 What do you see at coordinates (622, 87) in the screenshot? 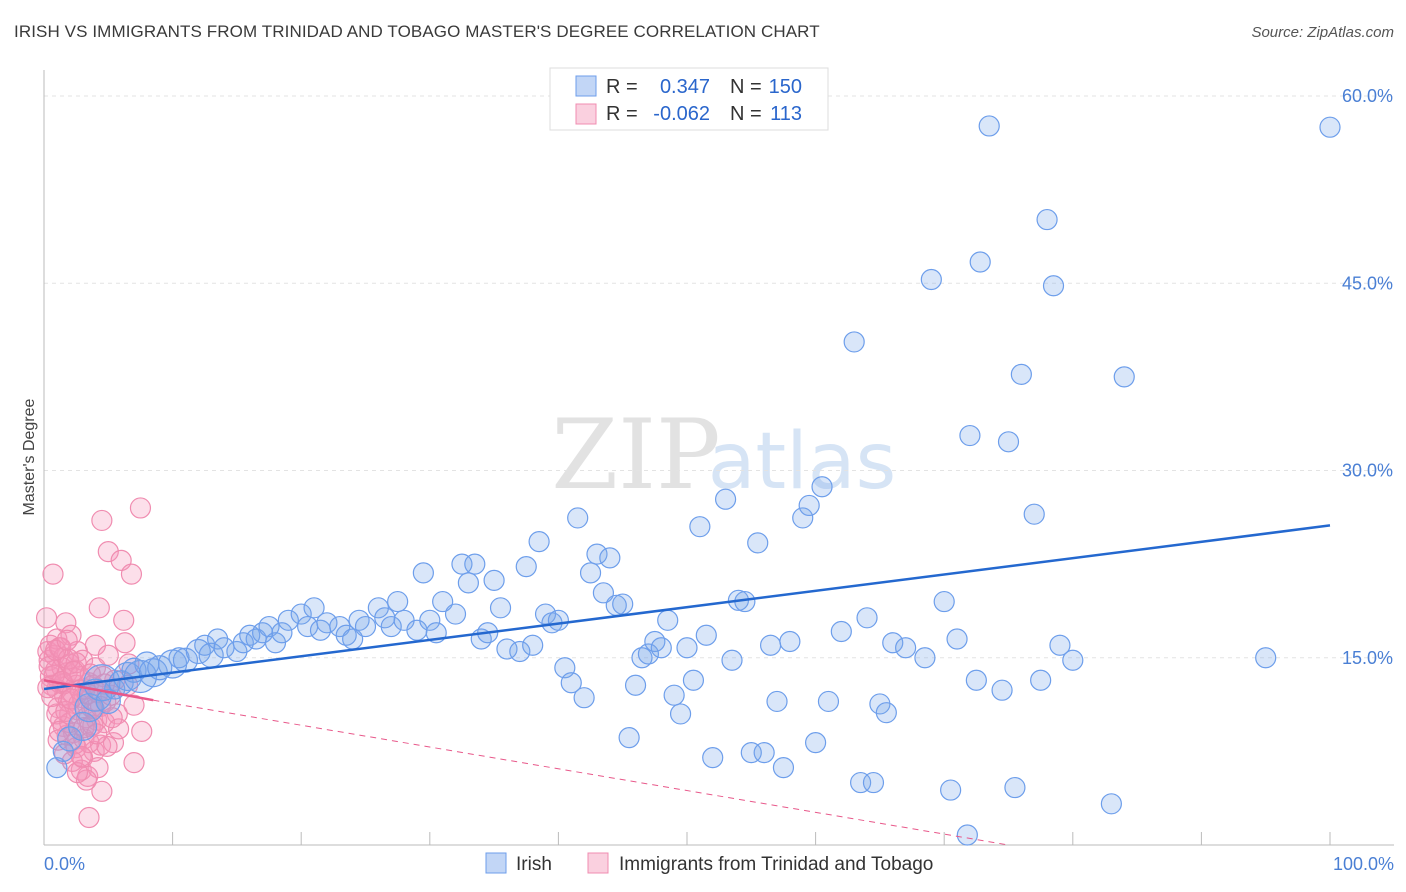
I see `legend-r-label-irish: R =` at bounding box center [622, 87].